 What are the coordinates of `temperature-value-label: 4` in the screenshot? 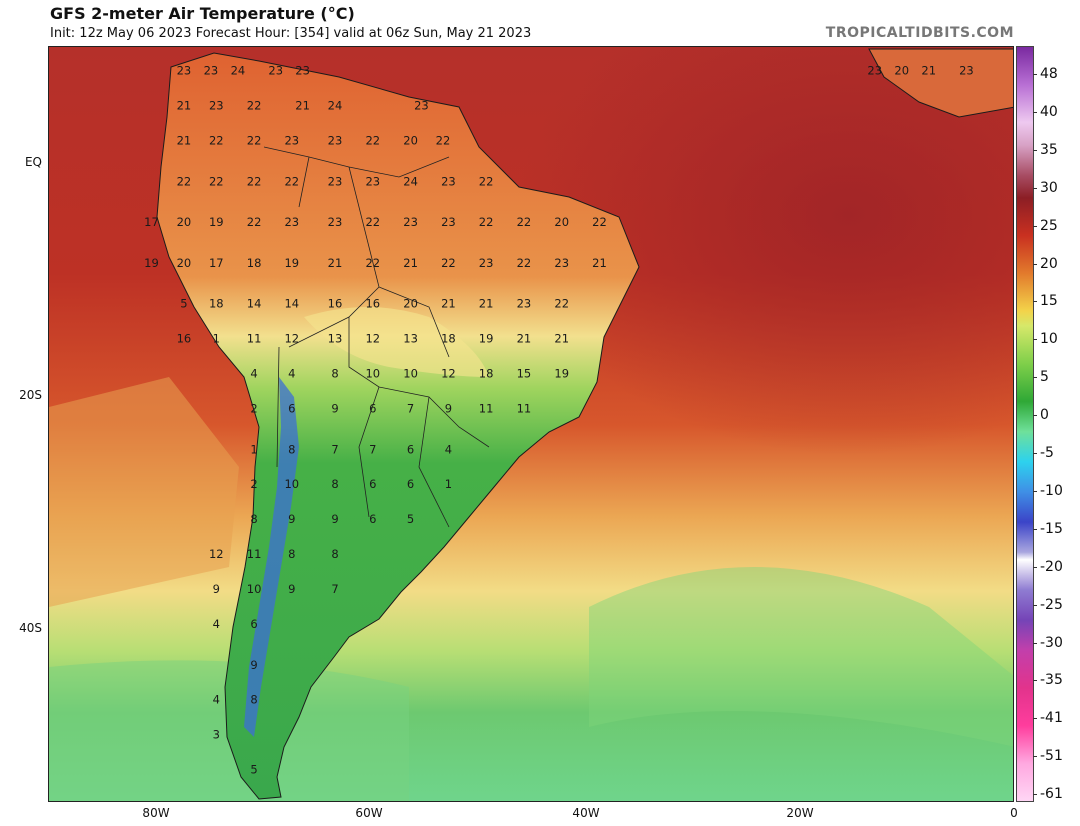 It's located at (291, 374).